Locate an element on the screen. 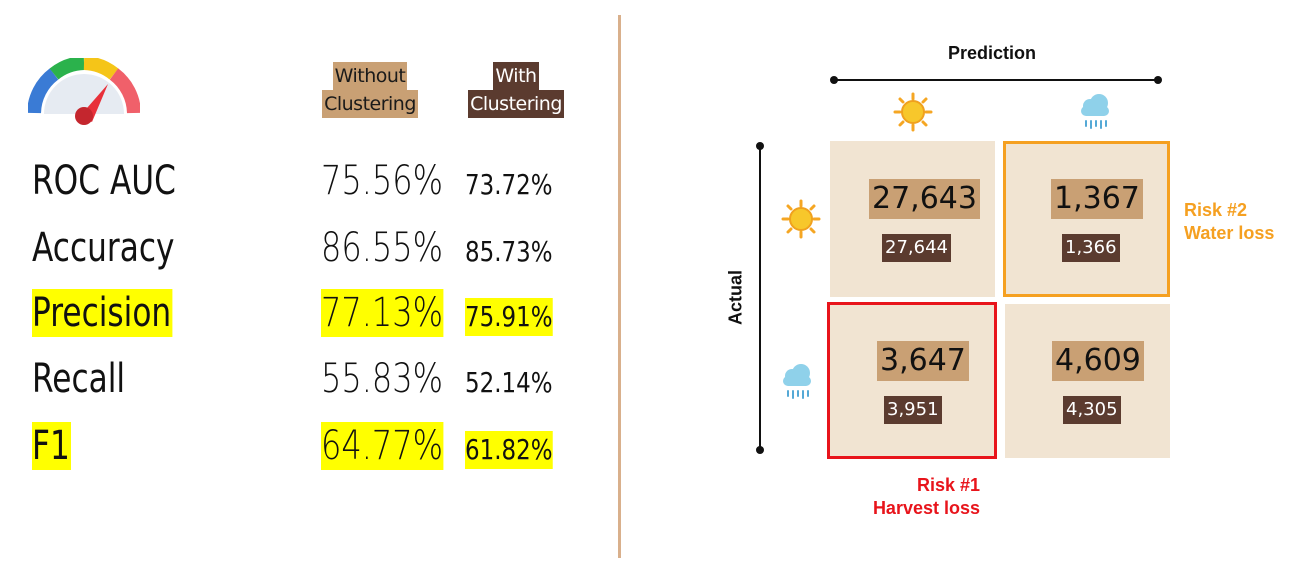 The height and width of the screenshot is (573, 1302). metric-name-accuracy: Accuracy is located at coordinates (103, 248).